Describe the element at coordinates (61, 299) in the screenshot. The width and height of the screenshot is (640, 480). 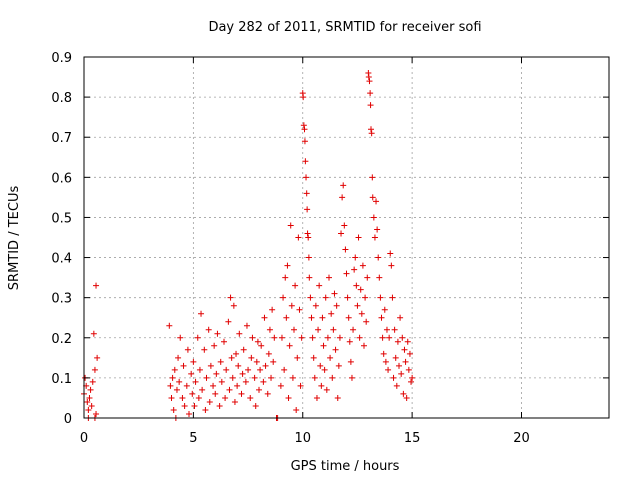
I see `y-tick-label: 0.3` at that location.